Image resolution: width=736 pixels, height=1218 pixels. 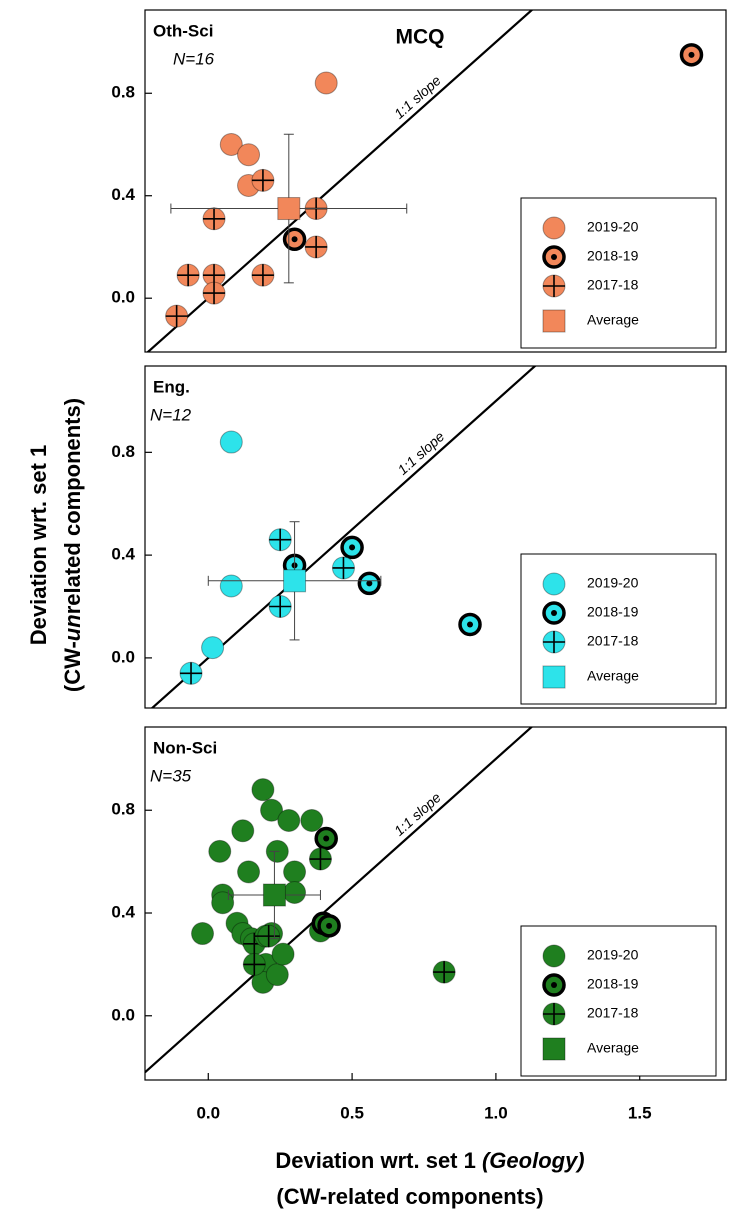 I want to click on chart-title: MCQ, so click(x=420, y=37).